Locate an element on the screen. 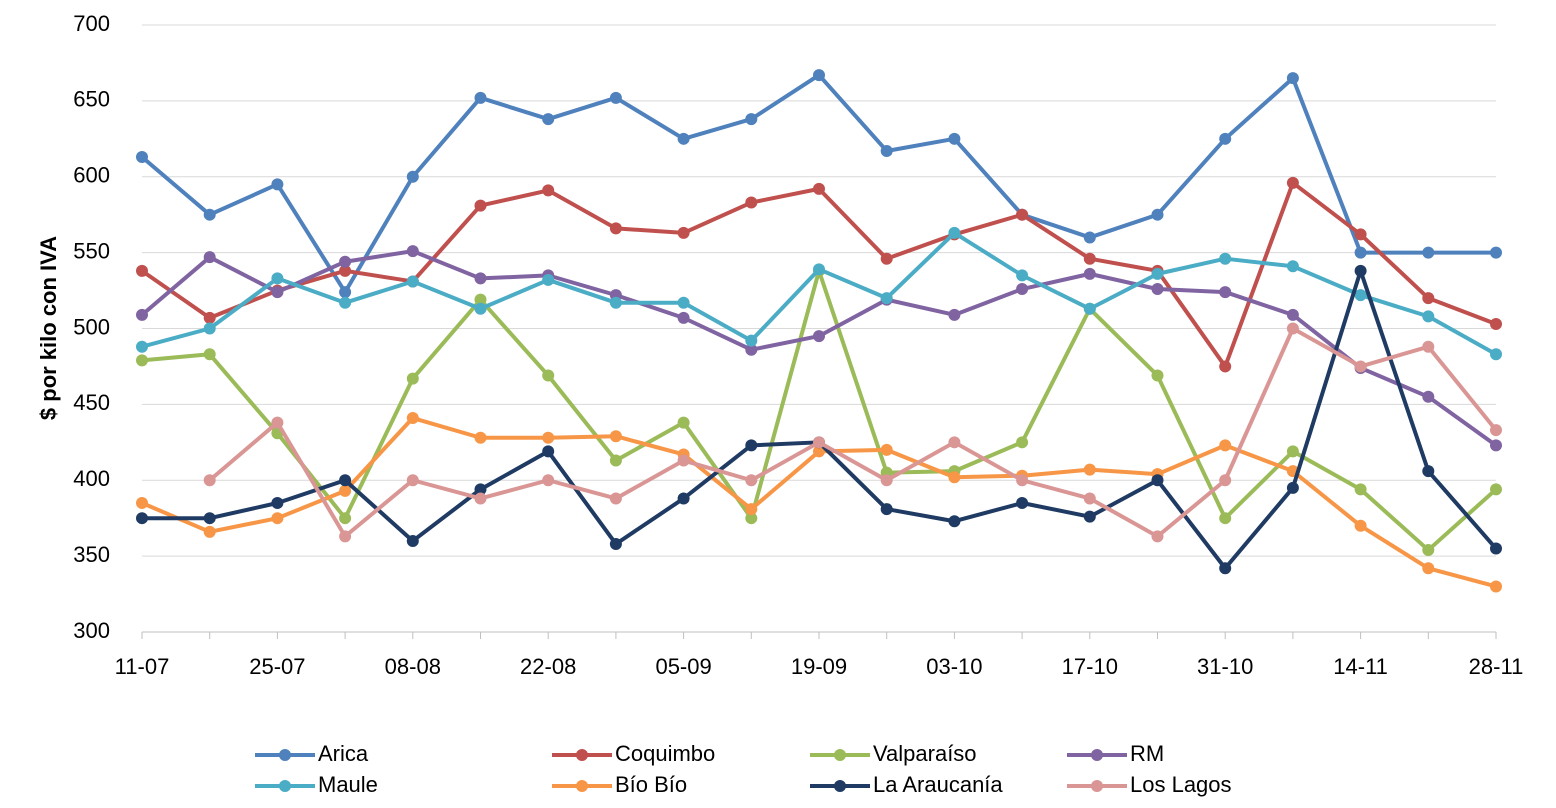 The width and height of the screenshot is (1556, 808). legend-label: Bío Bío is located at coordinates (651, 784).